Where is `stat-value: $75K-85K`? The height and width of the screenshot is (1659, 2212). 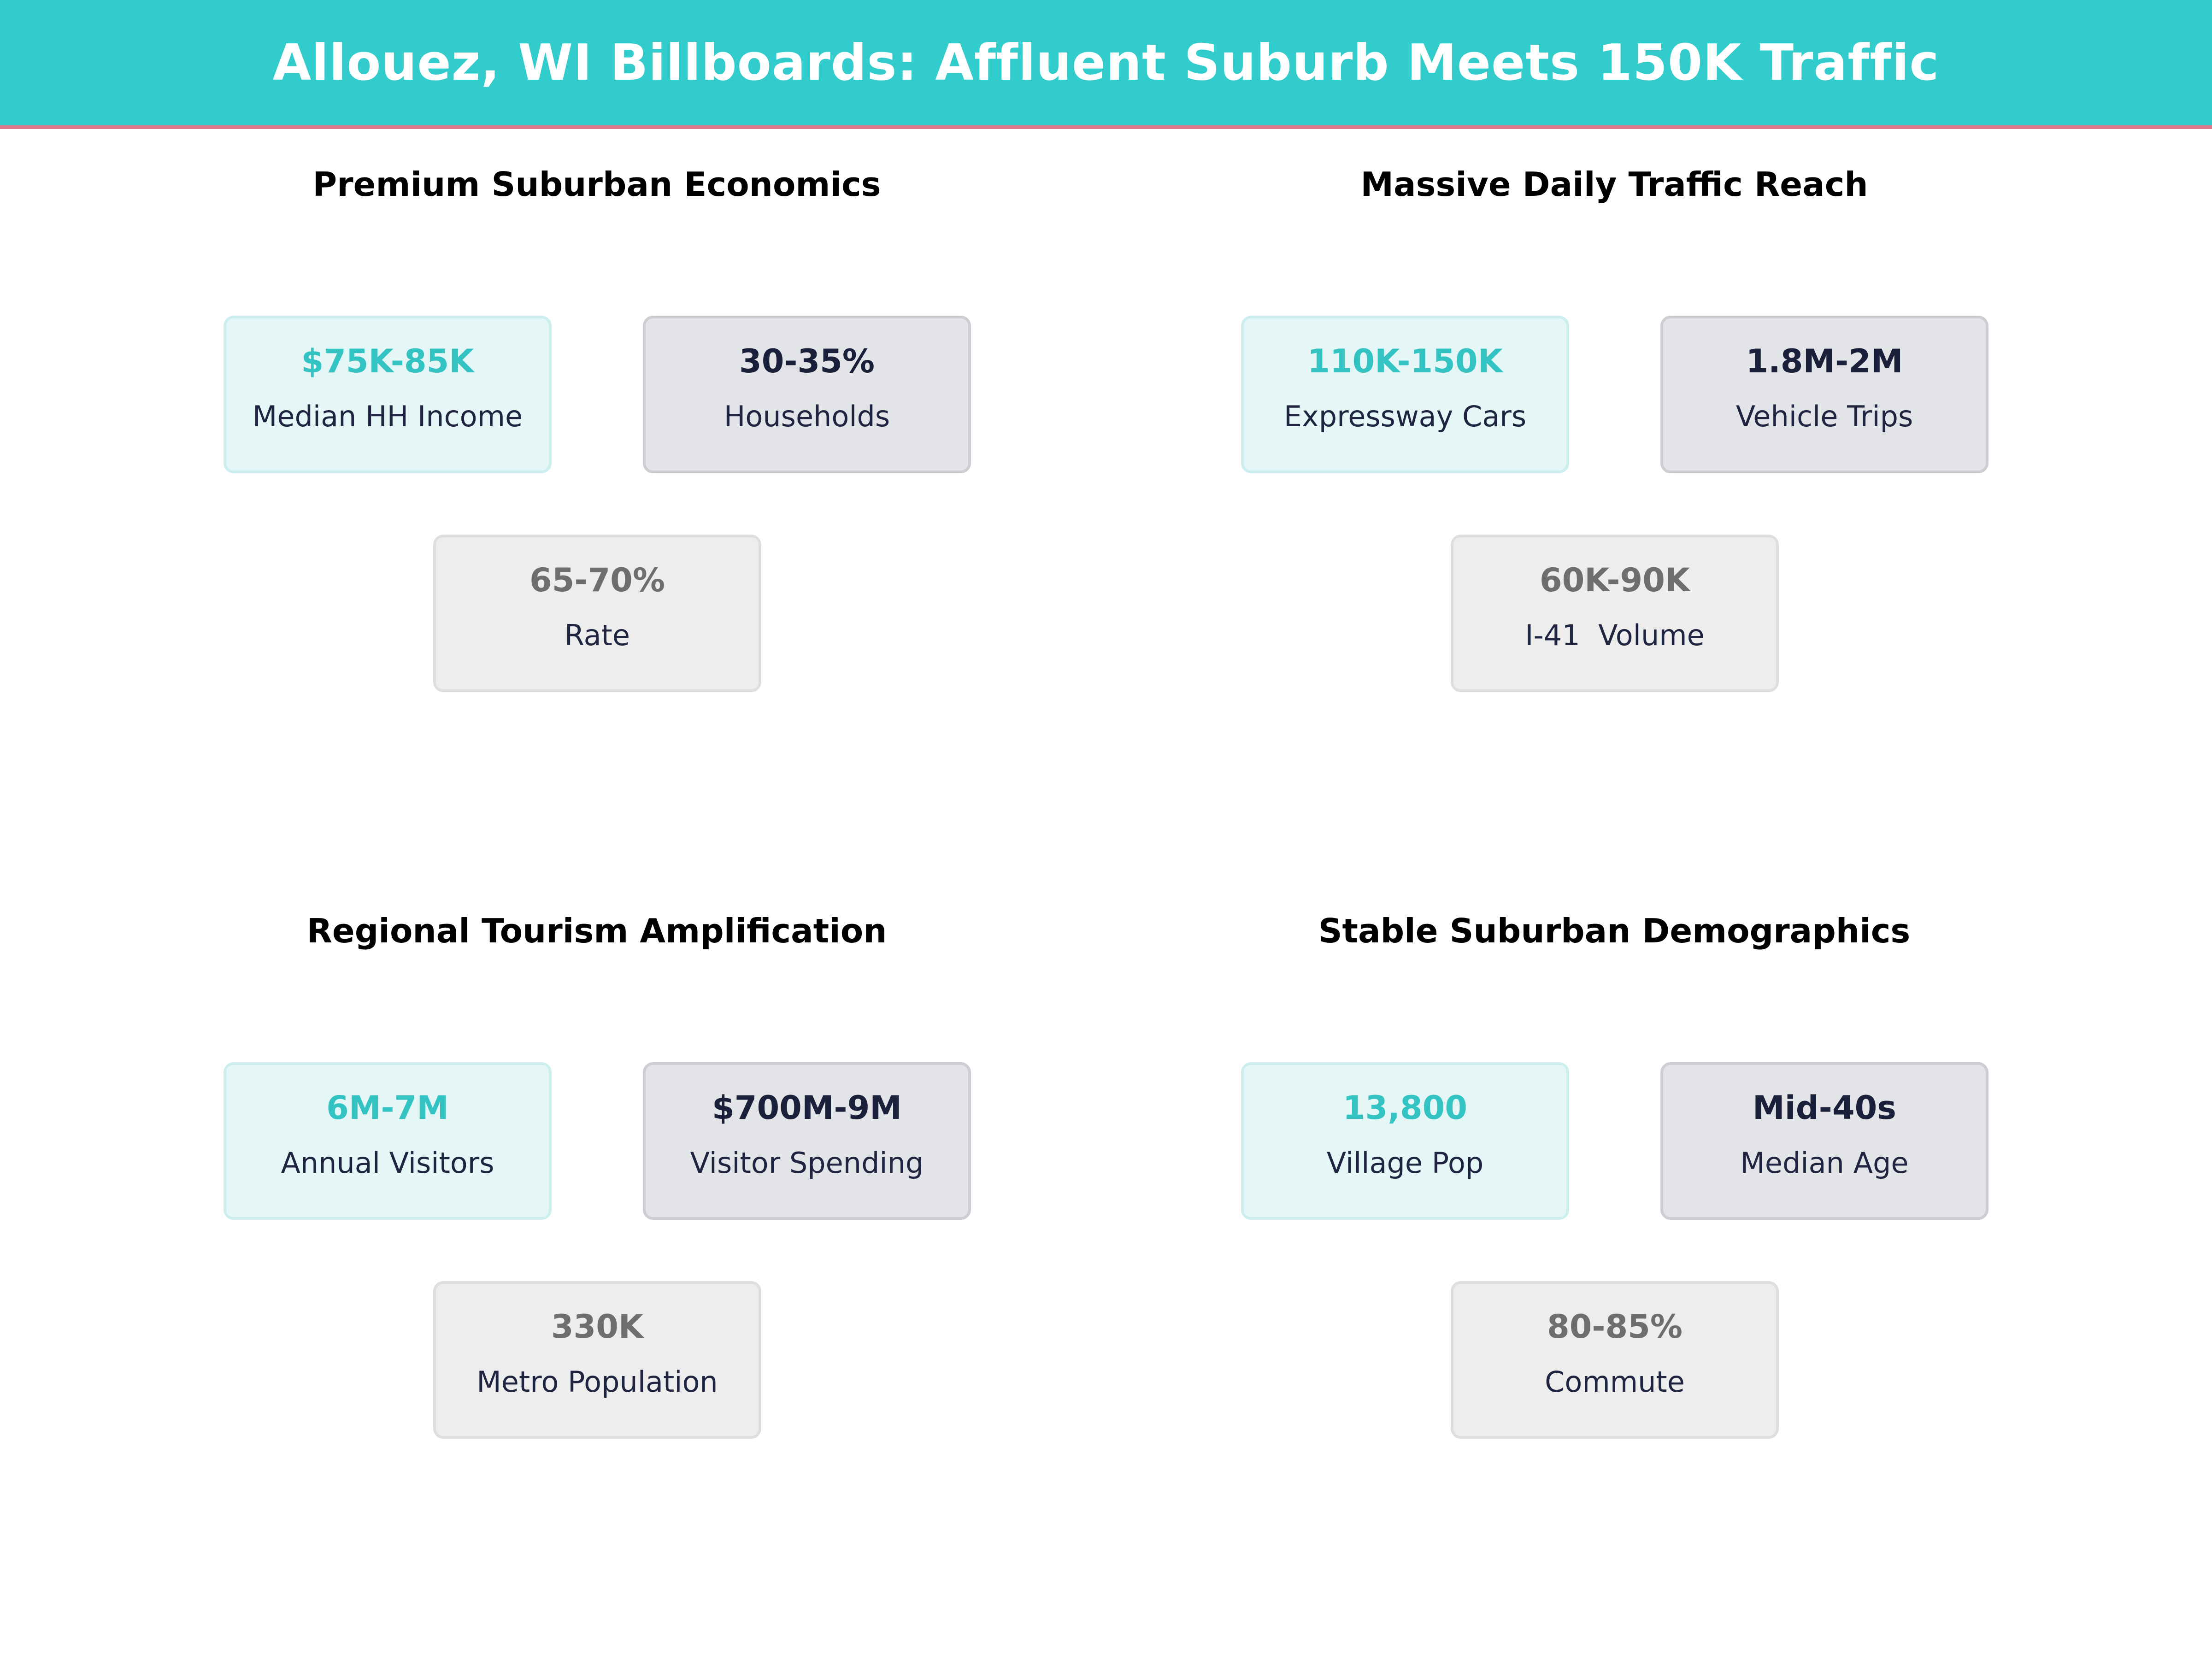 stat-value: $75K-85K is located at coordinates (387, 361).